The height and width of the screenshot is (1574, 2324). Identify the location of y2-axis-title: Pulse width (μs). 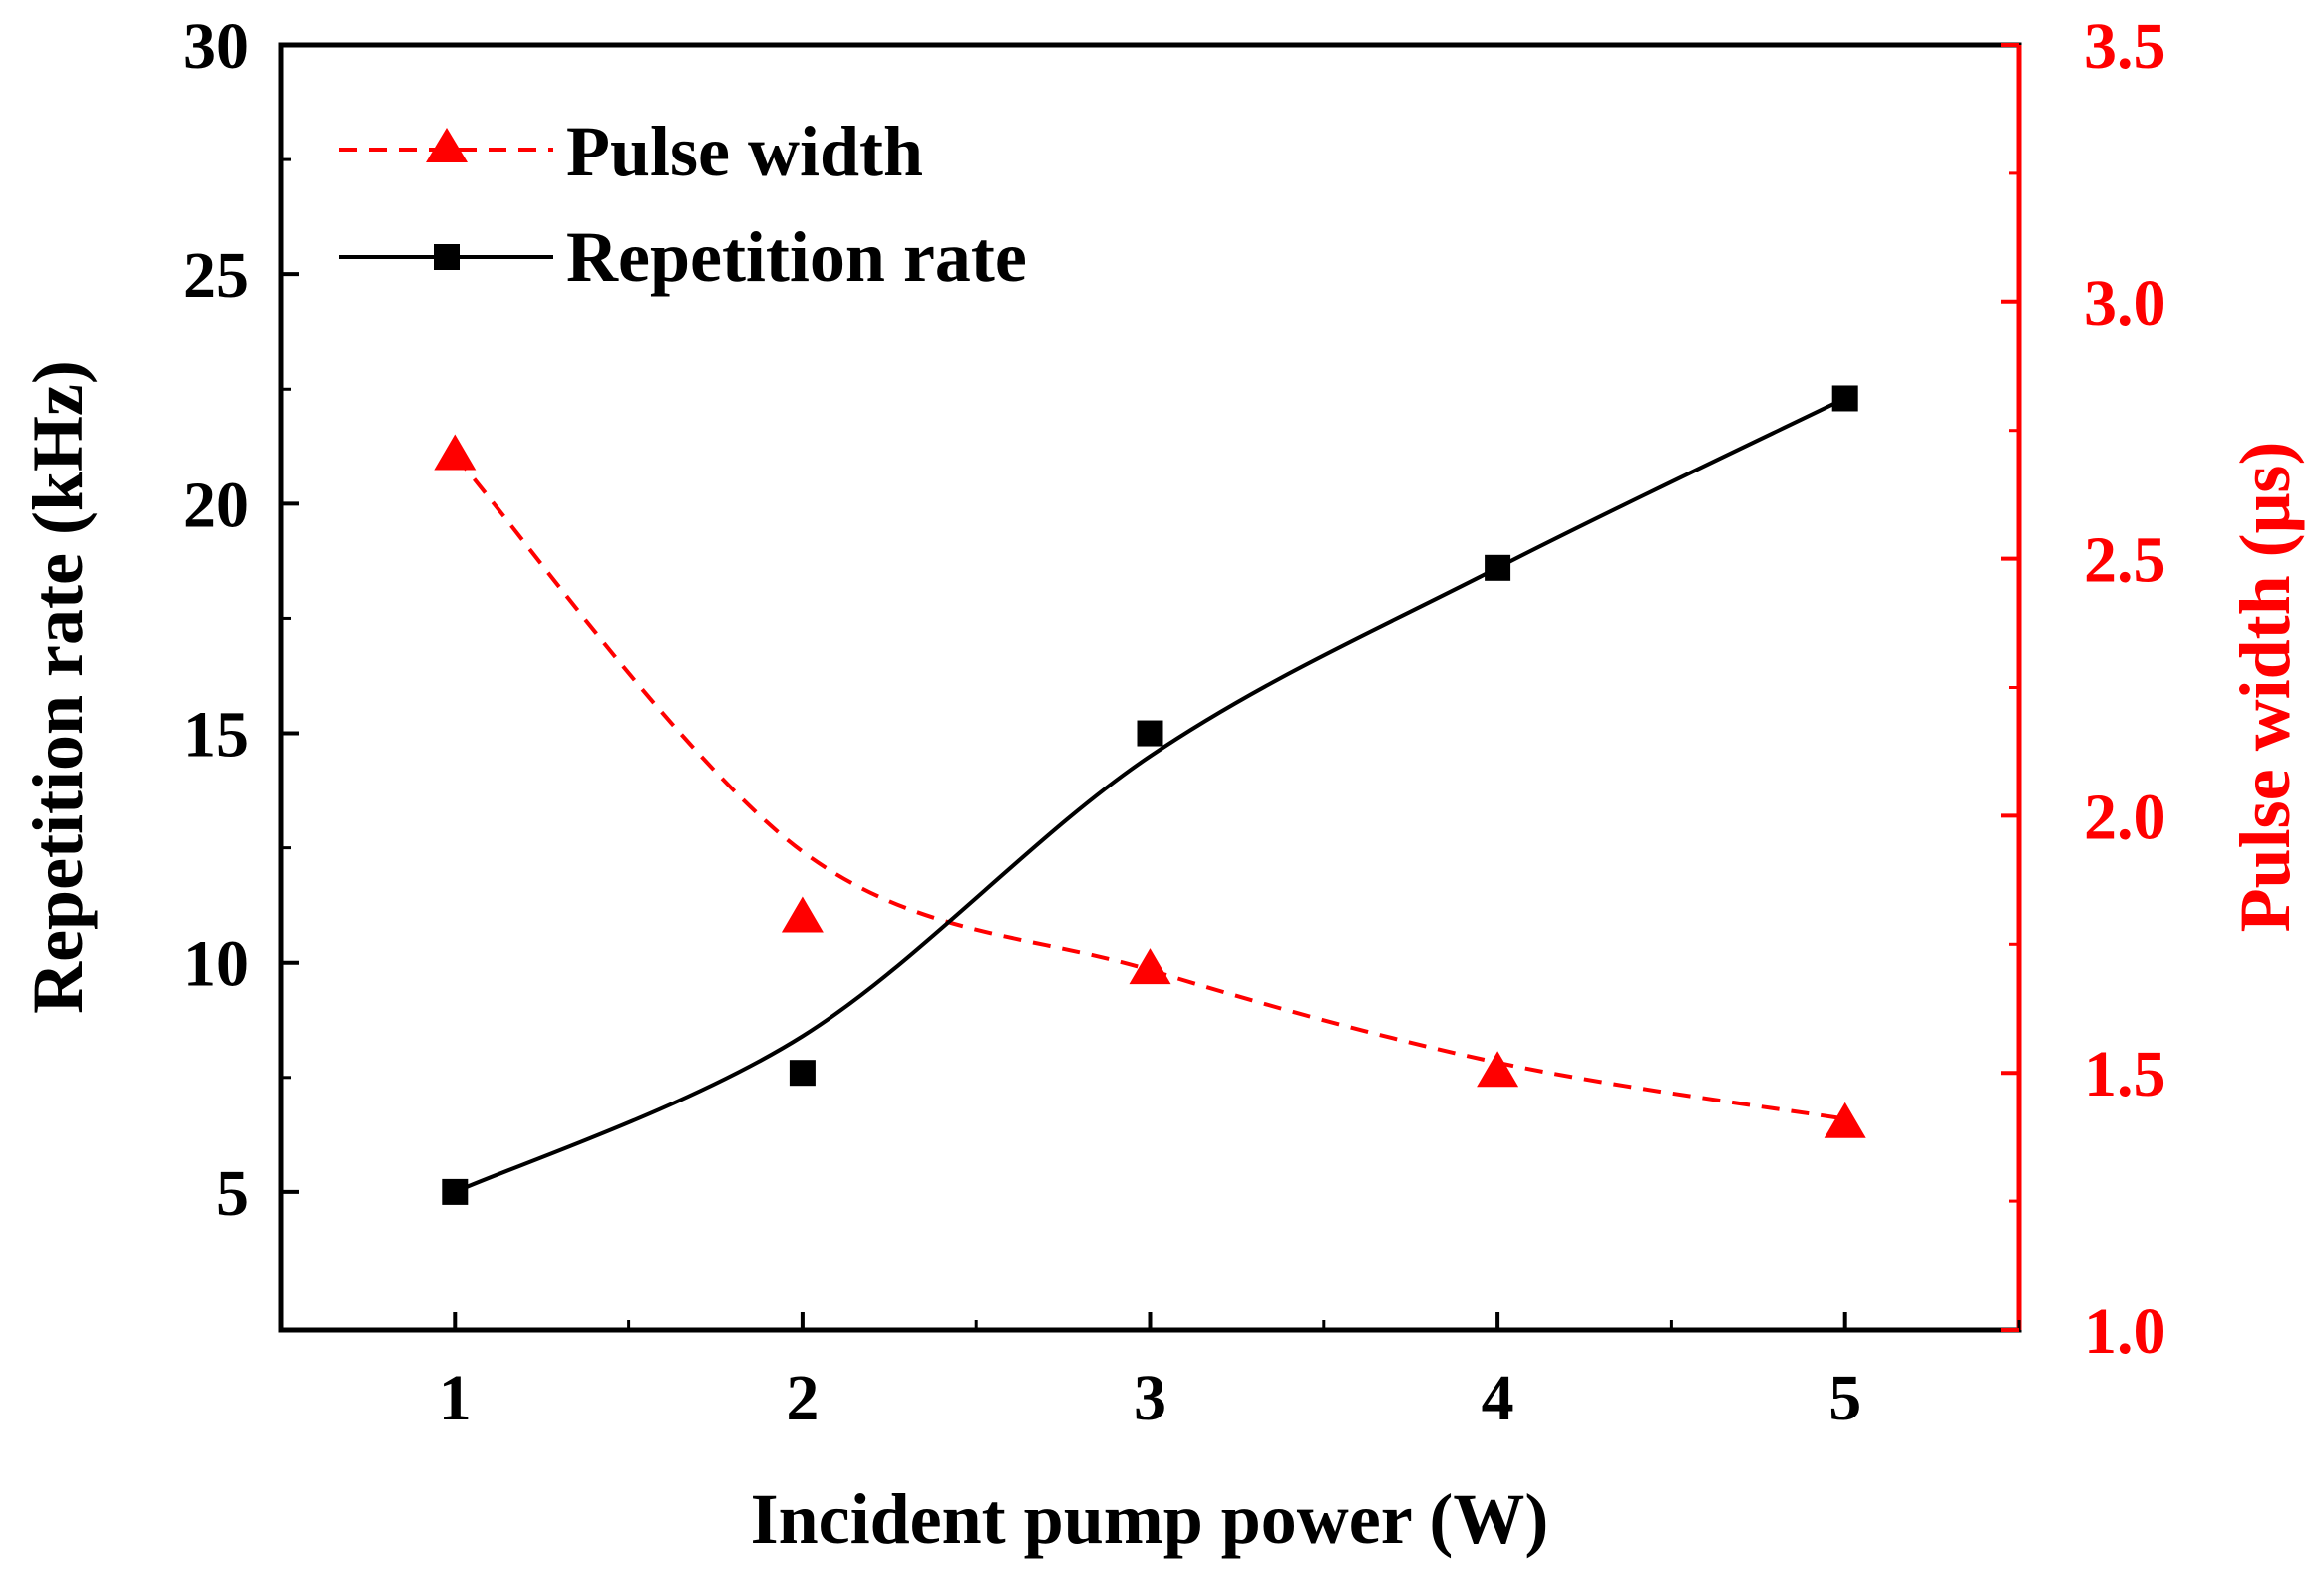
(2265, 687).